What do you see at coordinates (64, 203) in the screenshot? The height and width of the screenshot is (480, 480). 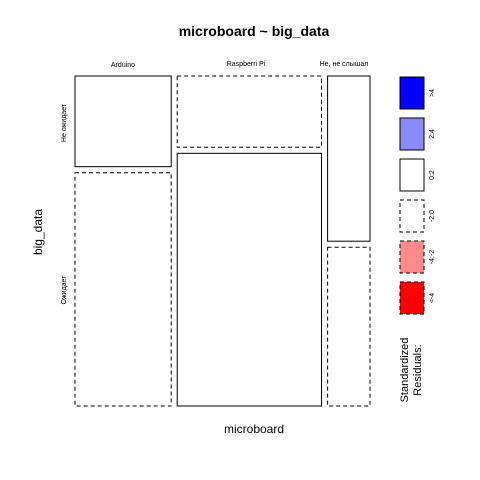 I see `row-labels: Не ожидает Ожидает` at bounding box center [64, 203].